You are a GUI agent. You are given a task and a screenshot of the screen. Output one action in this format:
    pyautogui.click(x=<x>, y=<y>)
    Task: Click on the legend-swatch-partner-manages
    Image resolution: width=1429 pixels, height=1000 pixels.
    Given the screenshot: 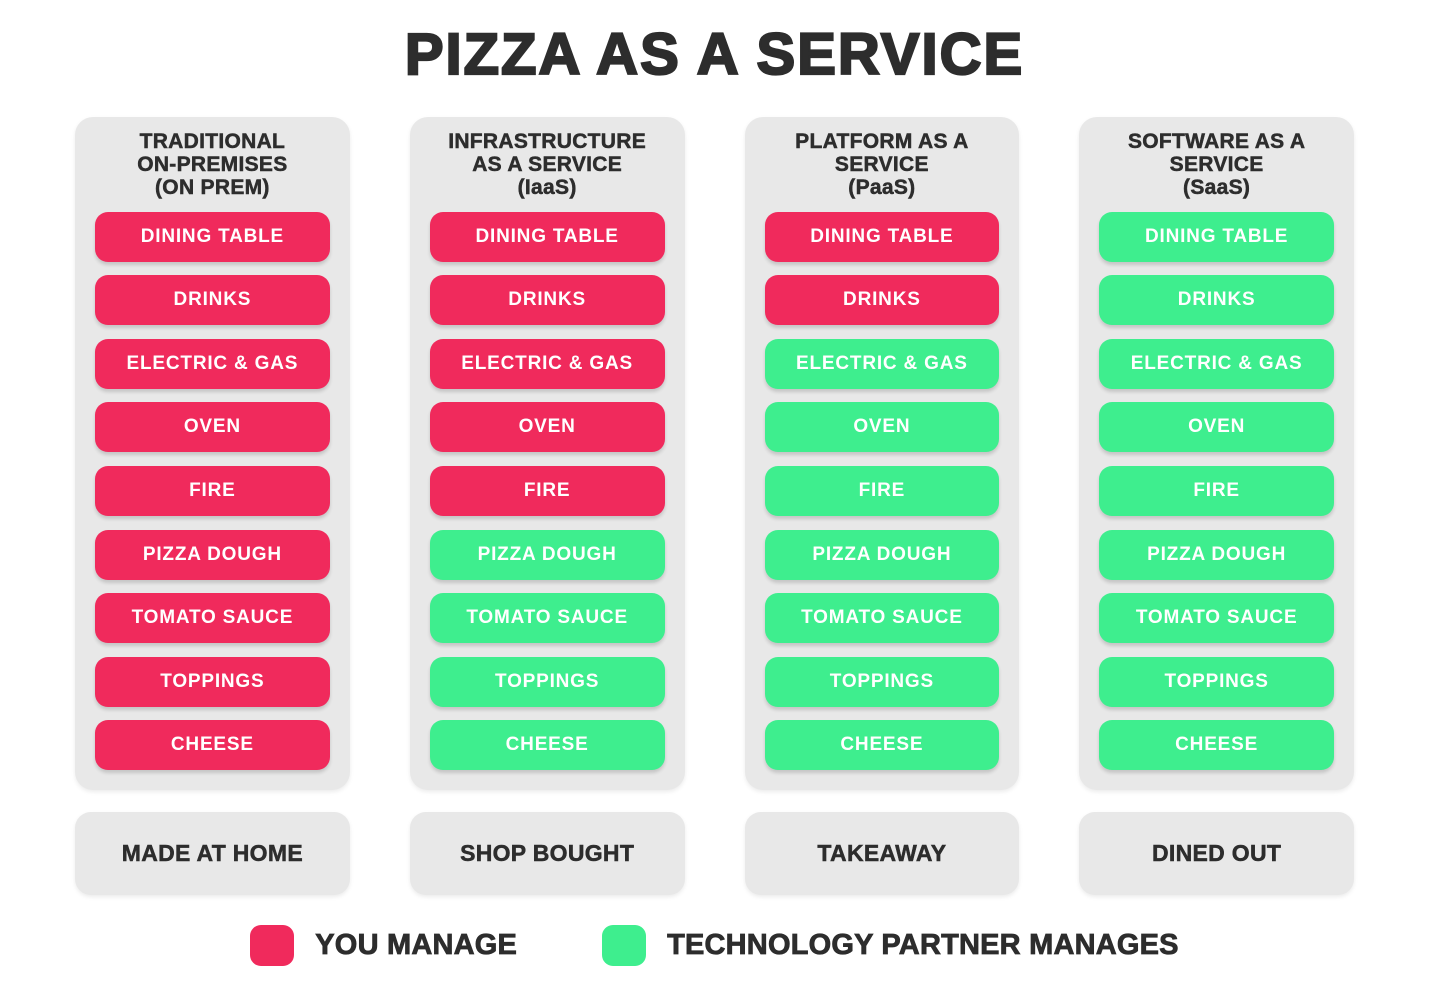 What is the action you would take?
    pyautogui.click(x=624, y=945)
    